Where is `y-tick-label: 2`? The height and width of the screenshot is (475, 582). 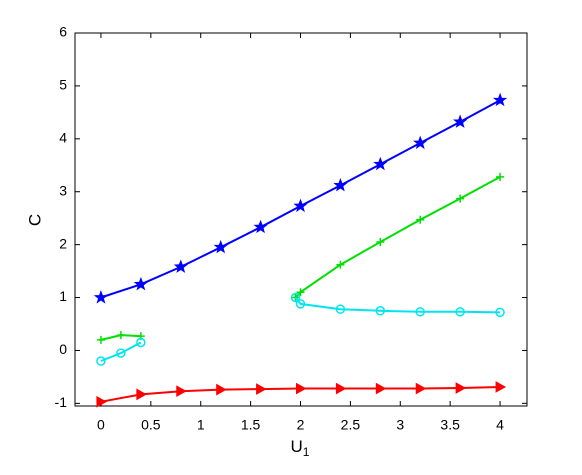 y-tick-label: 2 is located at coordinates (63, 243).